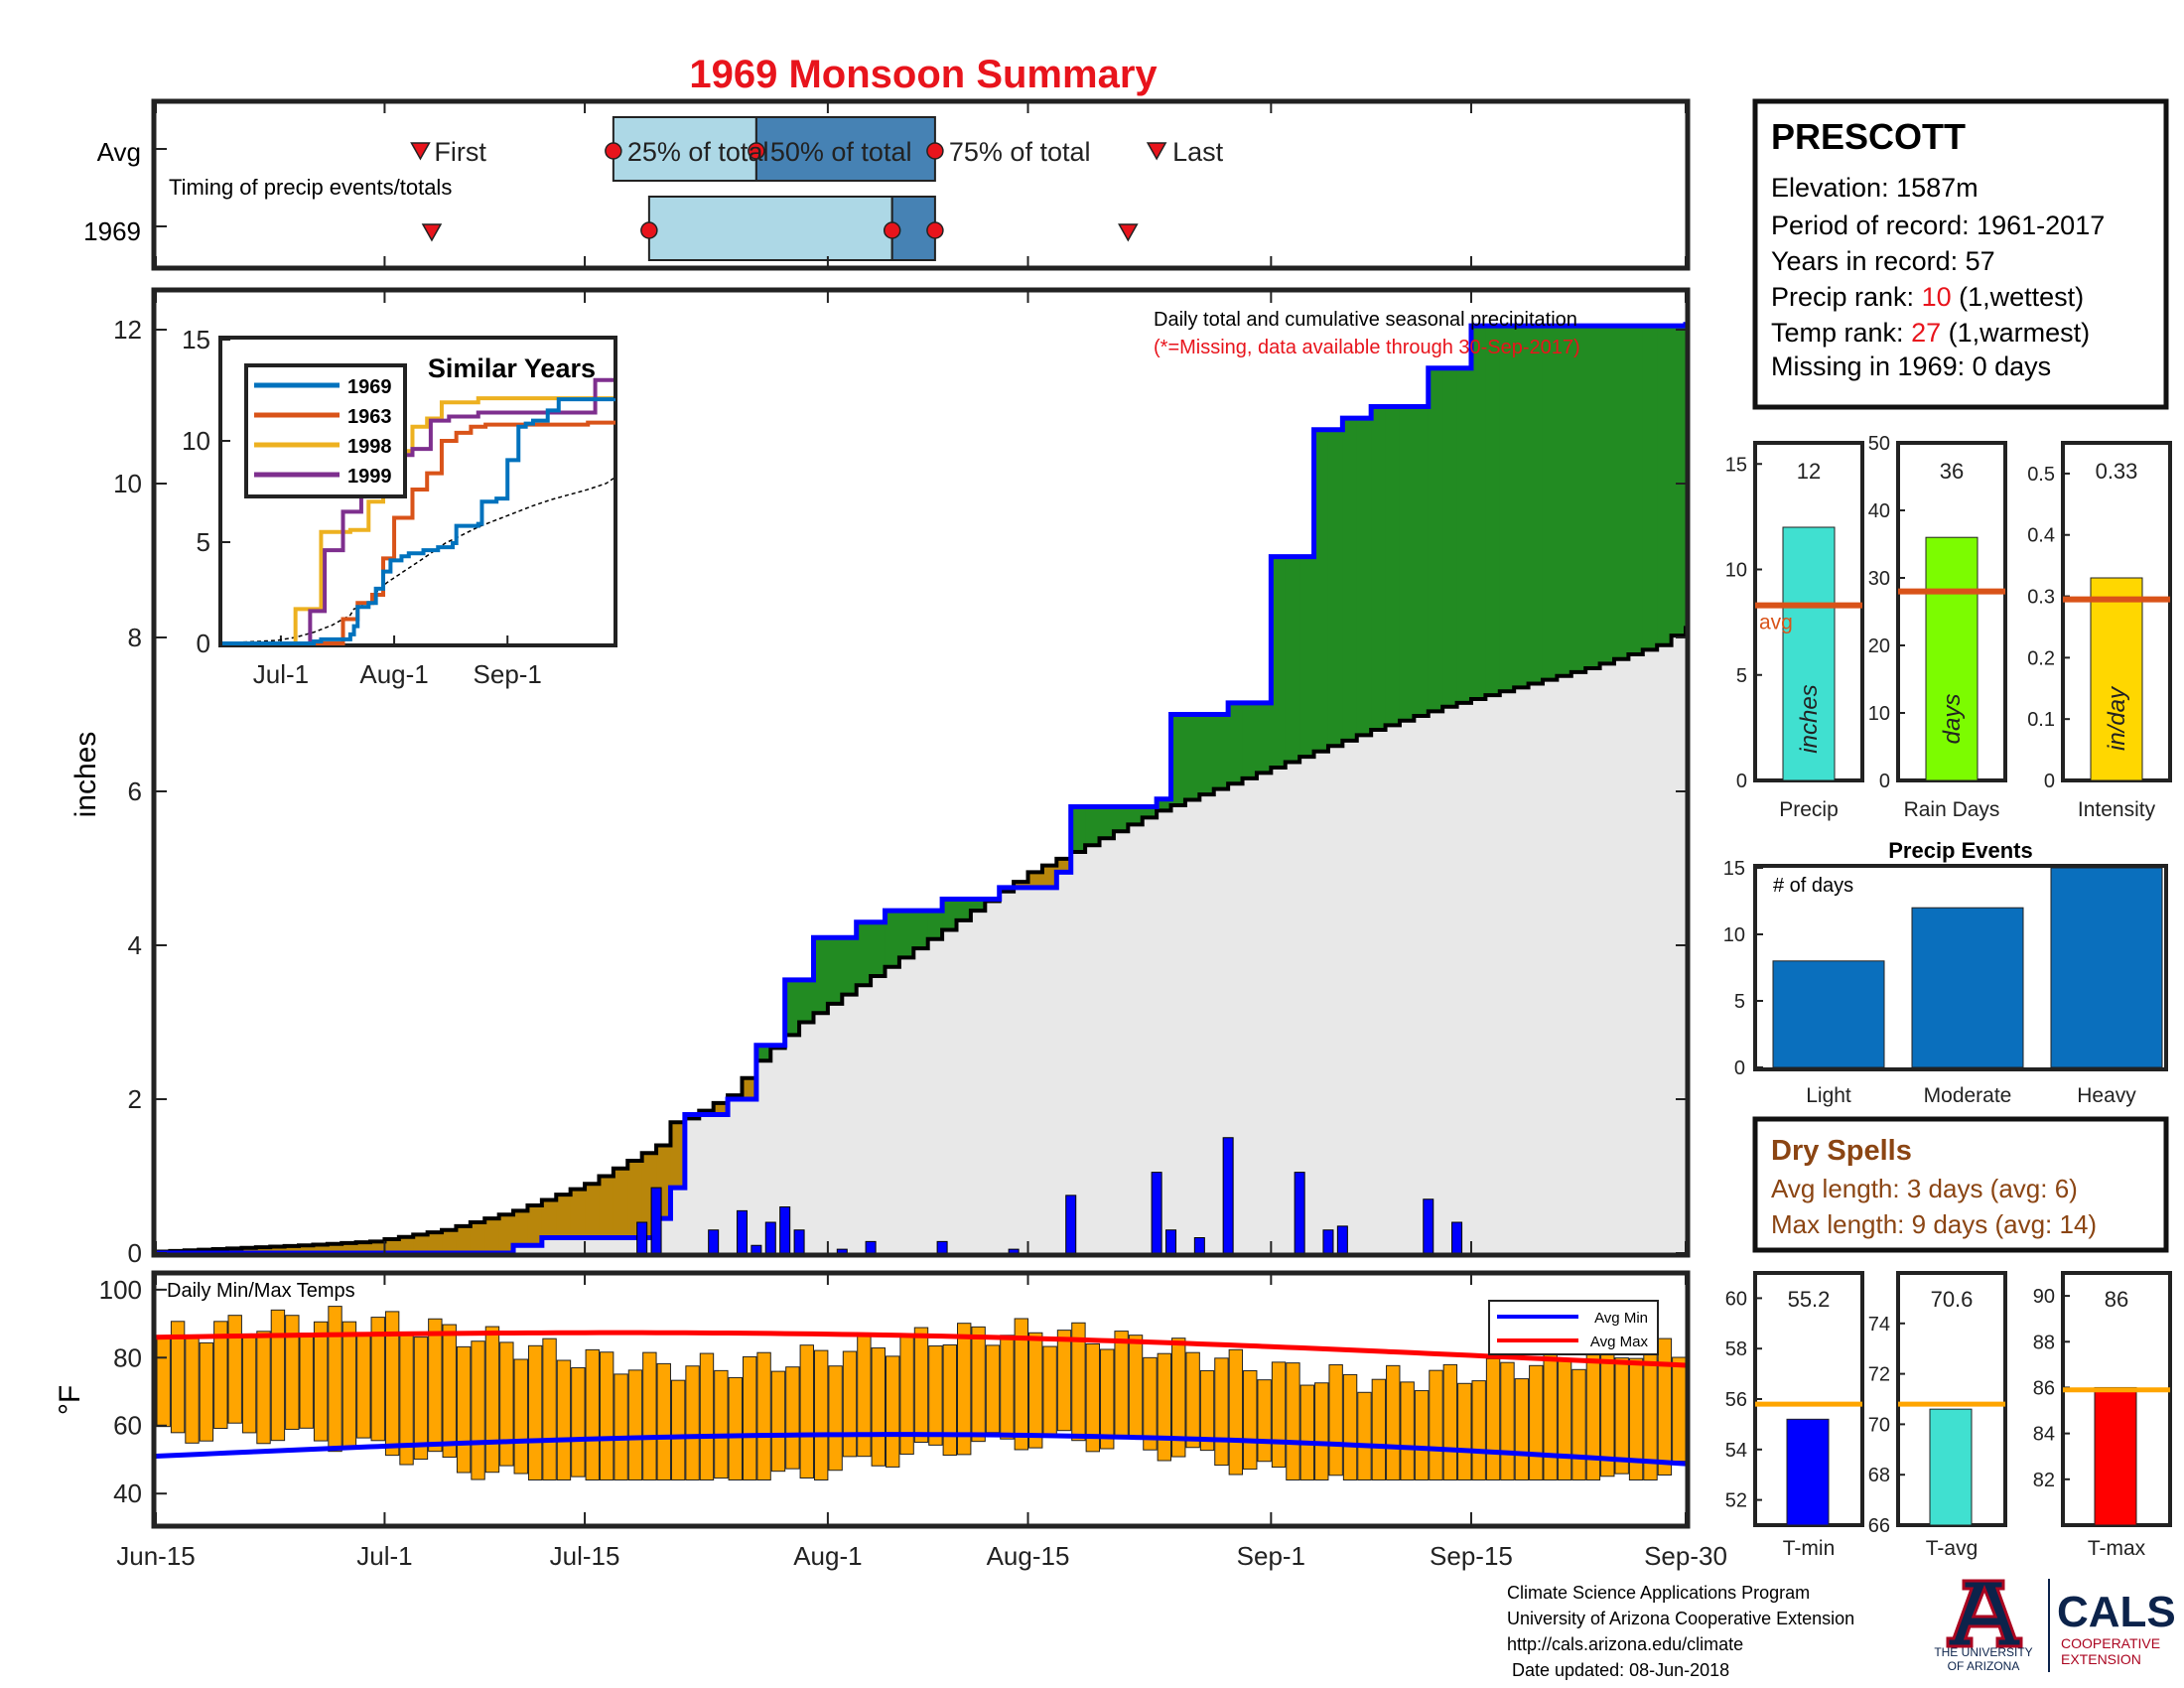 Image resolution: width=2184 pixels, height=1688 pixels. Describe the element at coordinates (1156, 151) in the screenshot. I see `avg-last-marker` at that location.